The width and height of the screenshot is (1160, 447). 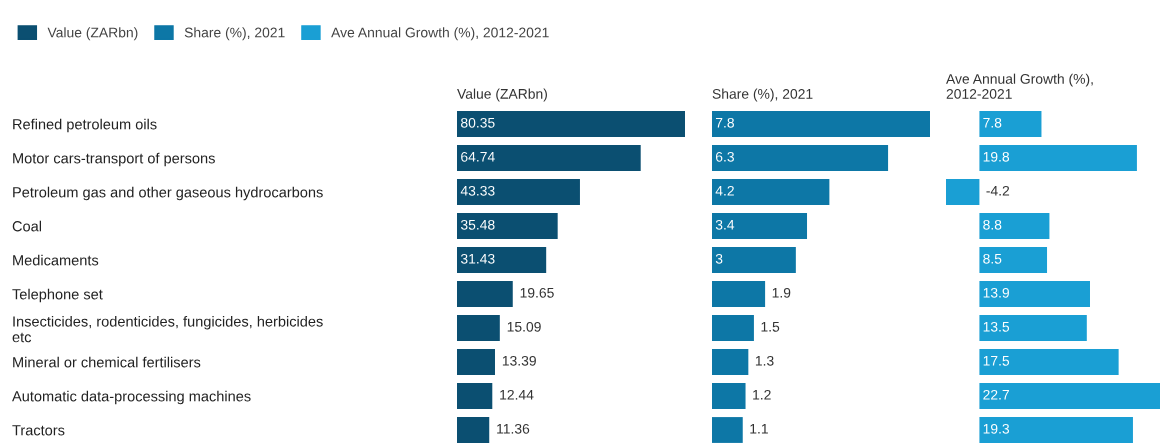 What do you see at coordinates (477, 224) in the screenshot?
I see `data-label: 35.48` at bounding box center [477, 224].